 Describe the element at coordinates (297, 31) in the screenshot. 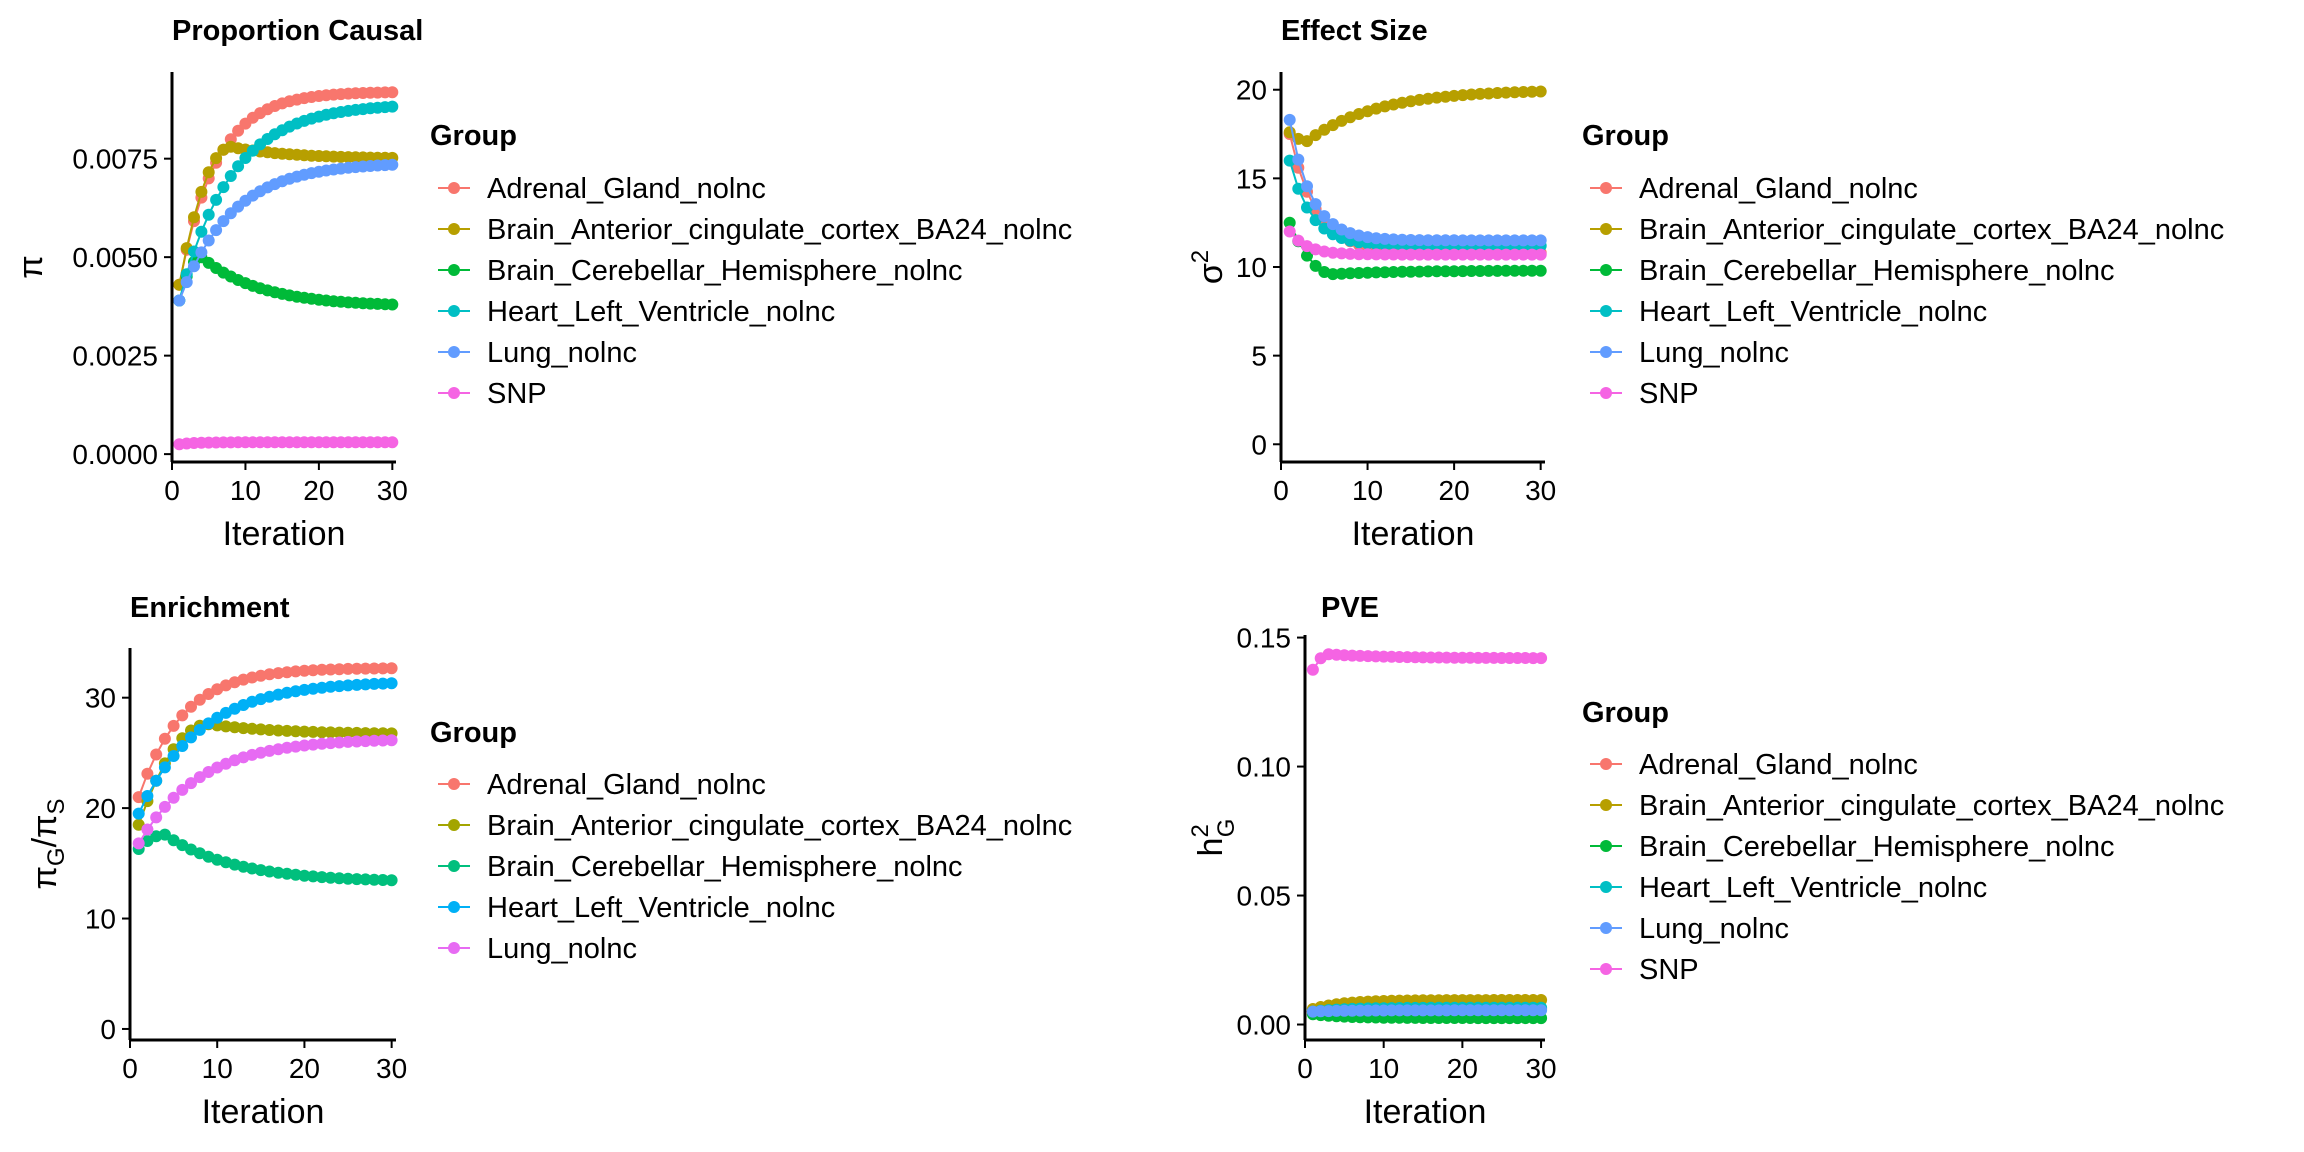

I see `panel-title: Proportion Causal` at that location.